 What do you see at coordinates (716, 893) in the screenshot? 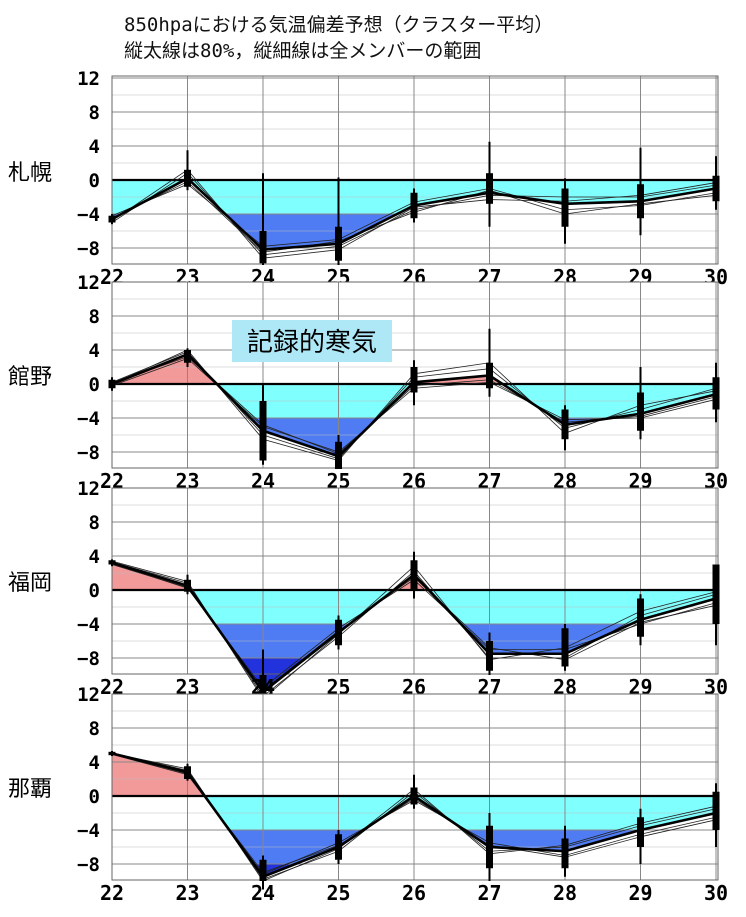
I see `x-tick-label: 30` at bounding box center [716, 893].